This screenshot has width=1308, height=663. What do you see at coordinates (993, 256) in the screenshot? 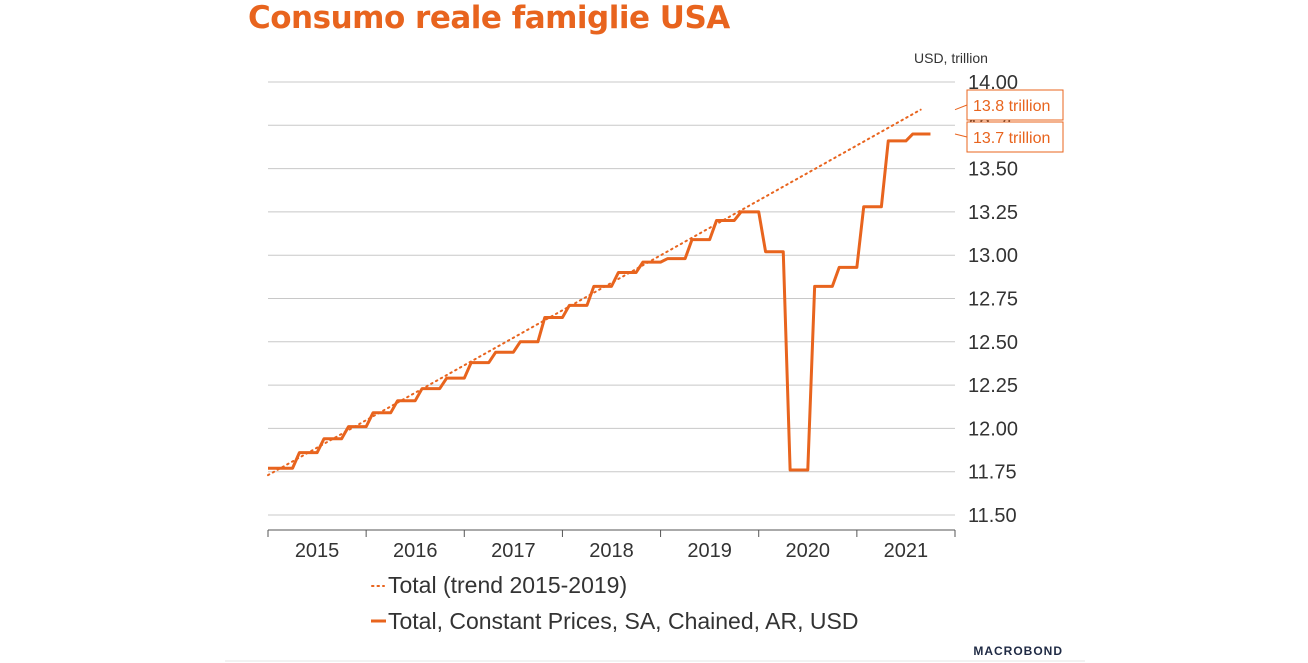
I see `y-tick-label: 13.00` at bounding box center [993, 256].